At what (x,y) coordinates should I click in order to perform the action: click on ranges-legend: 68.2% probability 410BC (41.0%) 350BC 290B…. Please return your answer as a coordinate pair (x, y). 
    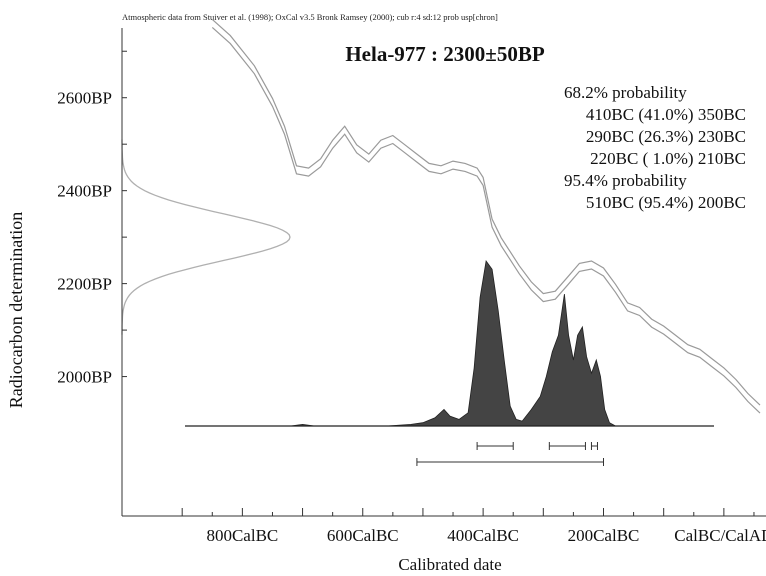
    Looking at the image, I should click on (655, 147).